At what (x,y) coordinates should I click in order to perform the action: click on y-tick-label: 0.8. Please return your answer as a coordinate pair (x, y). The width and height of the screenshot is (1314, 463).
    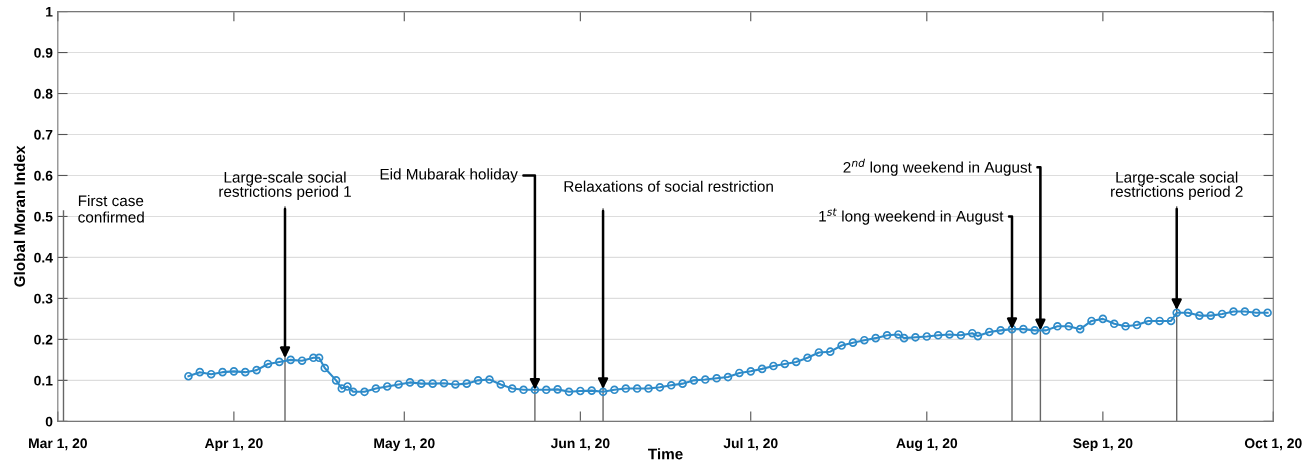
    Looking at the image, I should click on (43, 93).